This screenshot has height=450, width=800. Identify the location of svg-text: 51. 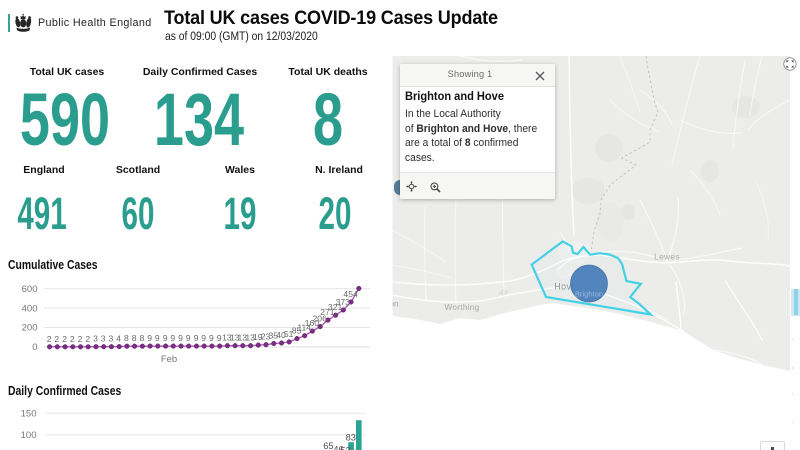
(289, 334).